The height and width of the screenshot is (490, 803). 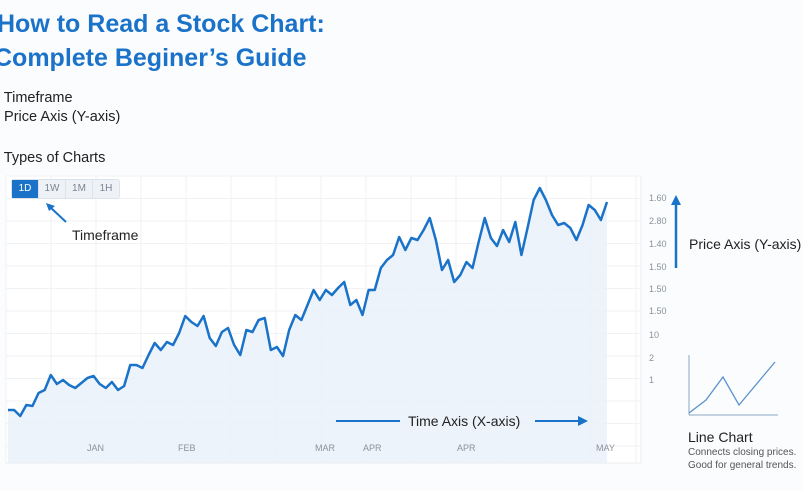 I want to click on time-axis-annotation: Time Axis (X-axis), so click(x=464, y=421).